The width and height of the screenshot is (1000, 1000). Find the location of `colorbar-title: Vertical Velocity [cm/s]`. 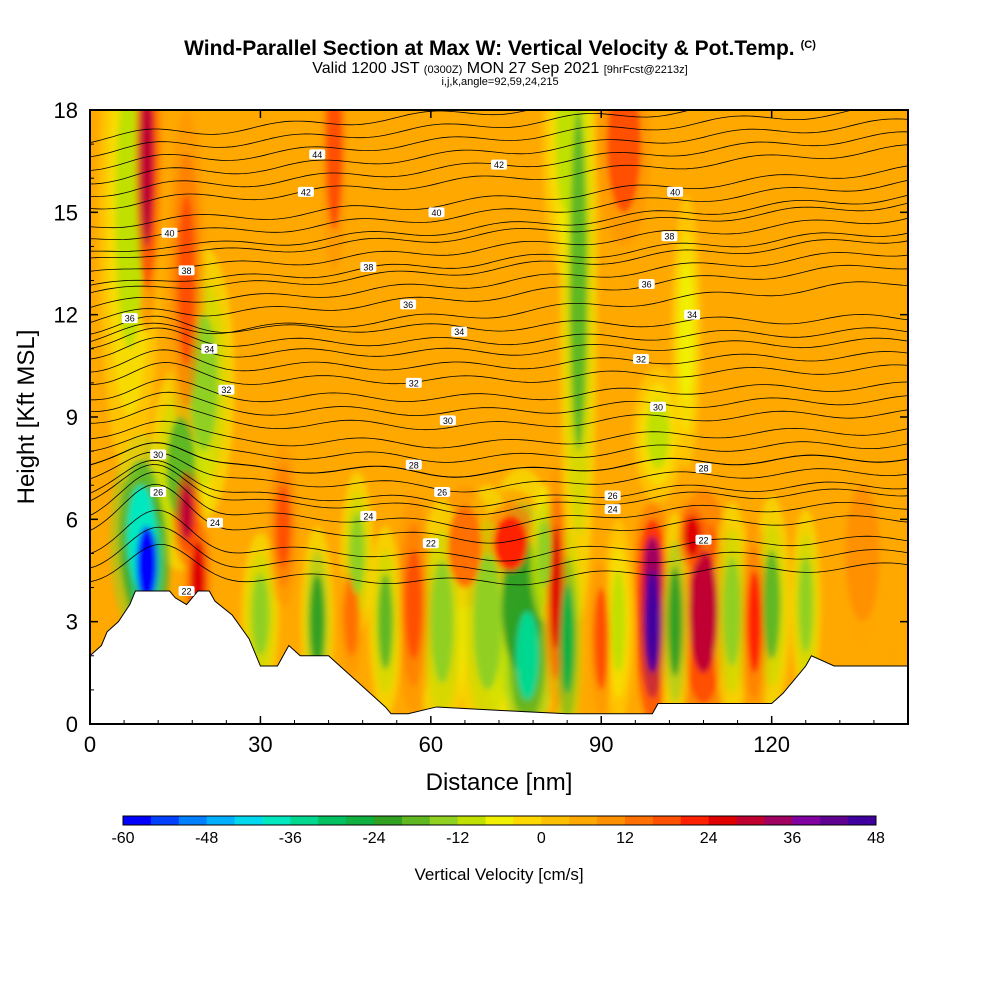

colorbar-title: Vertical Velocity [cm/s] is located at coordinates (498, 874).